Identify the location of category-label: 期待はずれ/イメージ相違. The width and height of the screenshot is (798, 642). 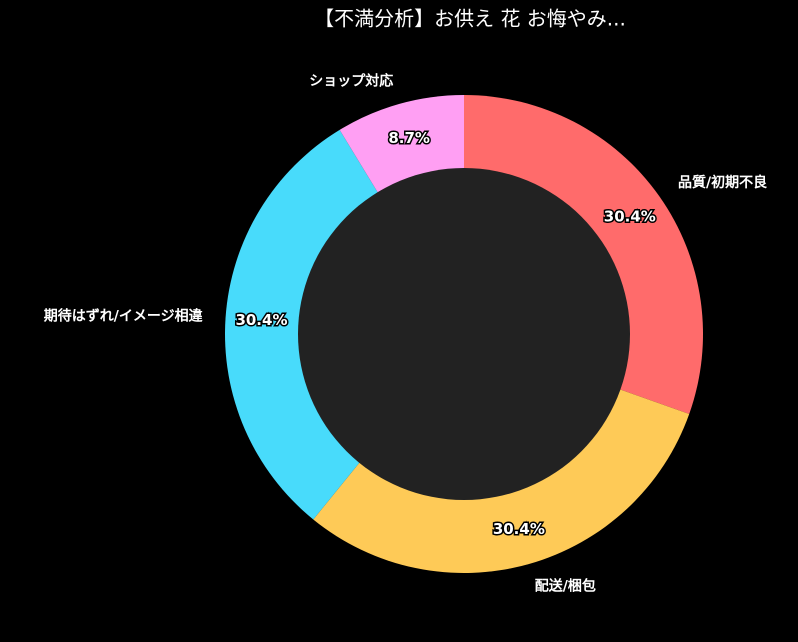
(123, 315).